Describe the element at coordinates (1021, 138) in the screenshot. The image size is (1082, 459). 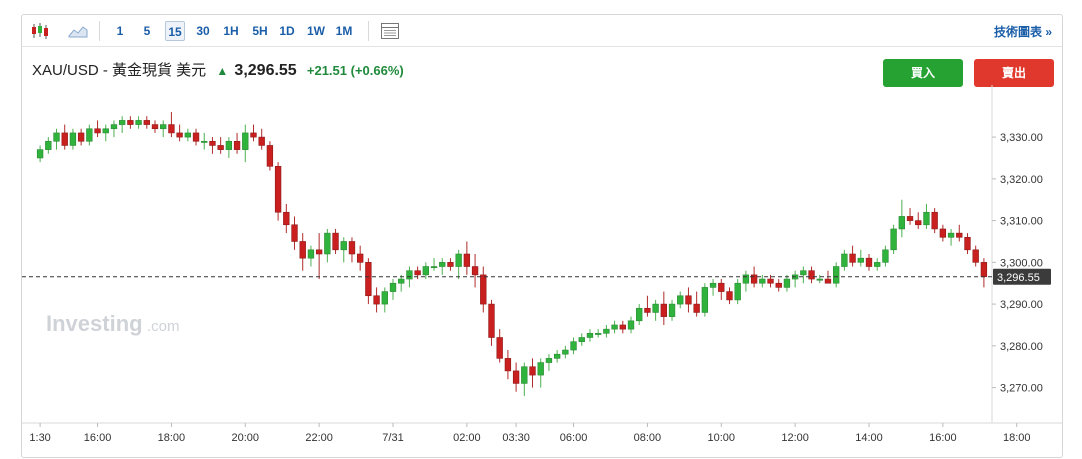
I see `y-tick-label: 3,330.00` at that location.